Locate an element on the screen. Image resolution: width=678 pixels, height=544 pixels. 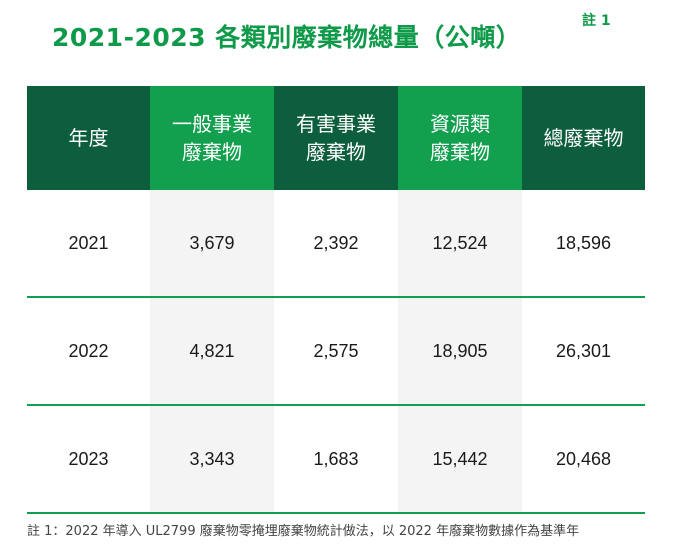
cell-total-waste: 26,301 is located at coordinates (583, 351).